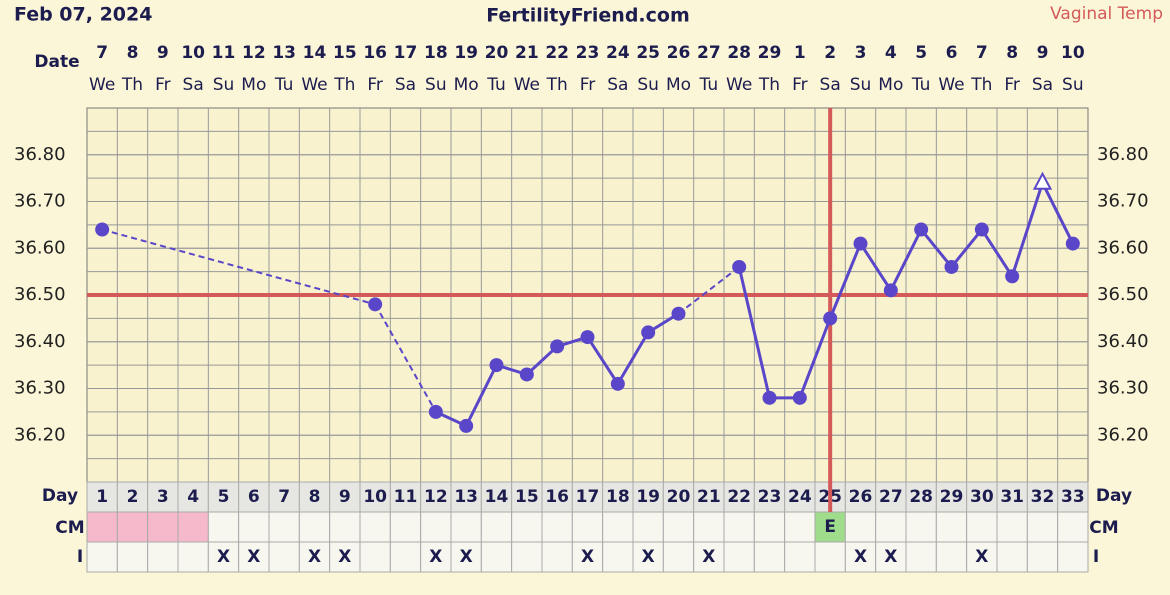 This screenshot has height=595, width=1170. What do you see at coordinates (284, 53) in the screenshot?
I see `date-label: 13` at bounding box center [284, 53].